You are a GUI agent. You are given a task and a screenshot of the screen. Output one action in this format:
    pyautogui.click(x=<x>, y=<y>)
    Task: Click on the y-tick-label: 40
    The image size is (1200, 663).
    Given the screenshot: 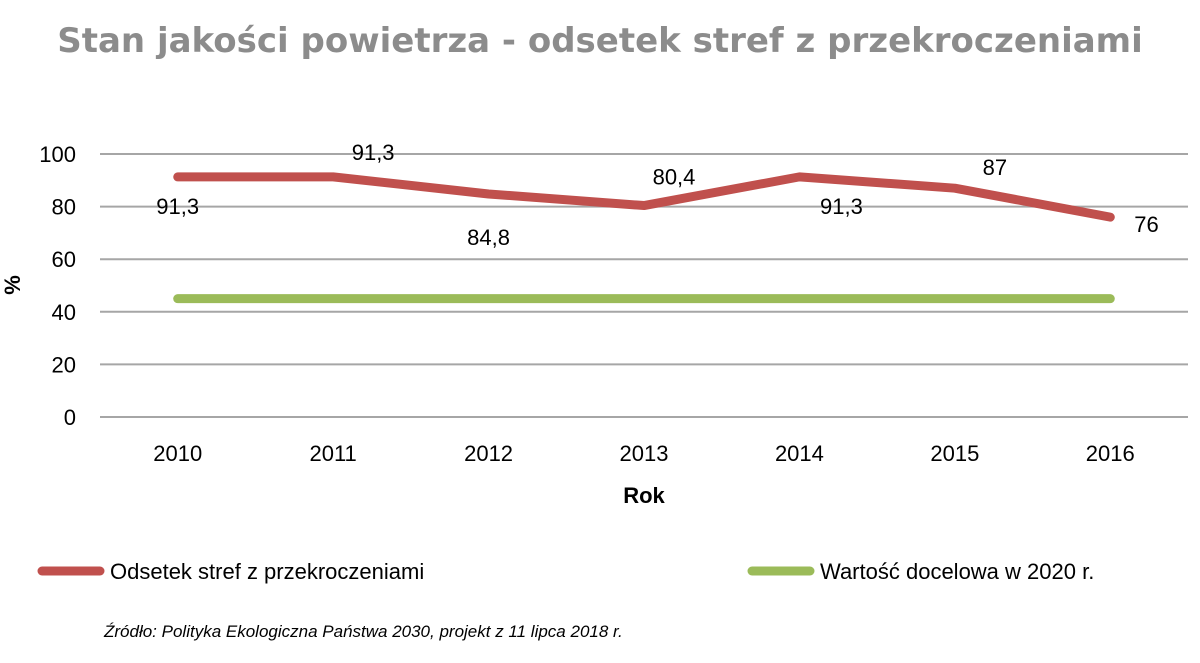 What is the action you would take?
    pyautogui.click(x=64, y=312)
    